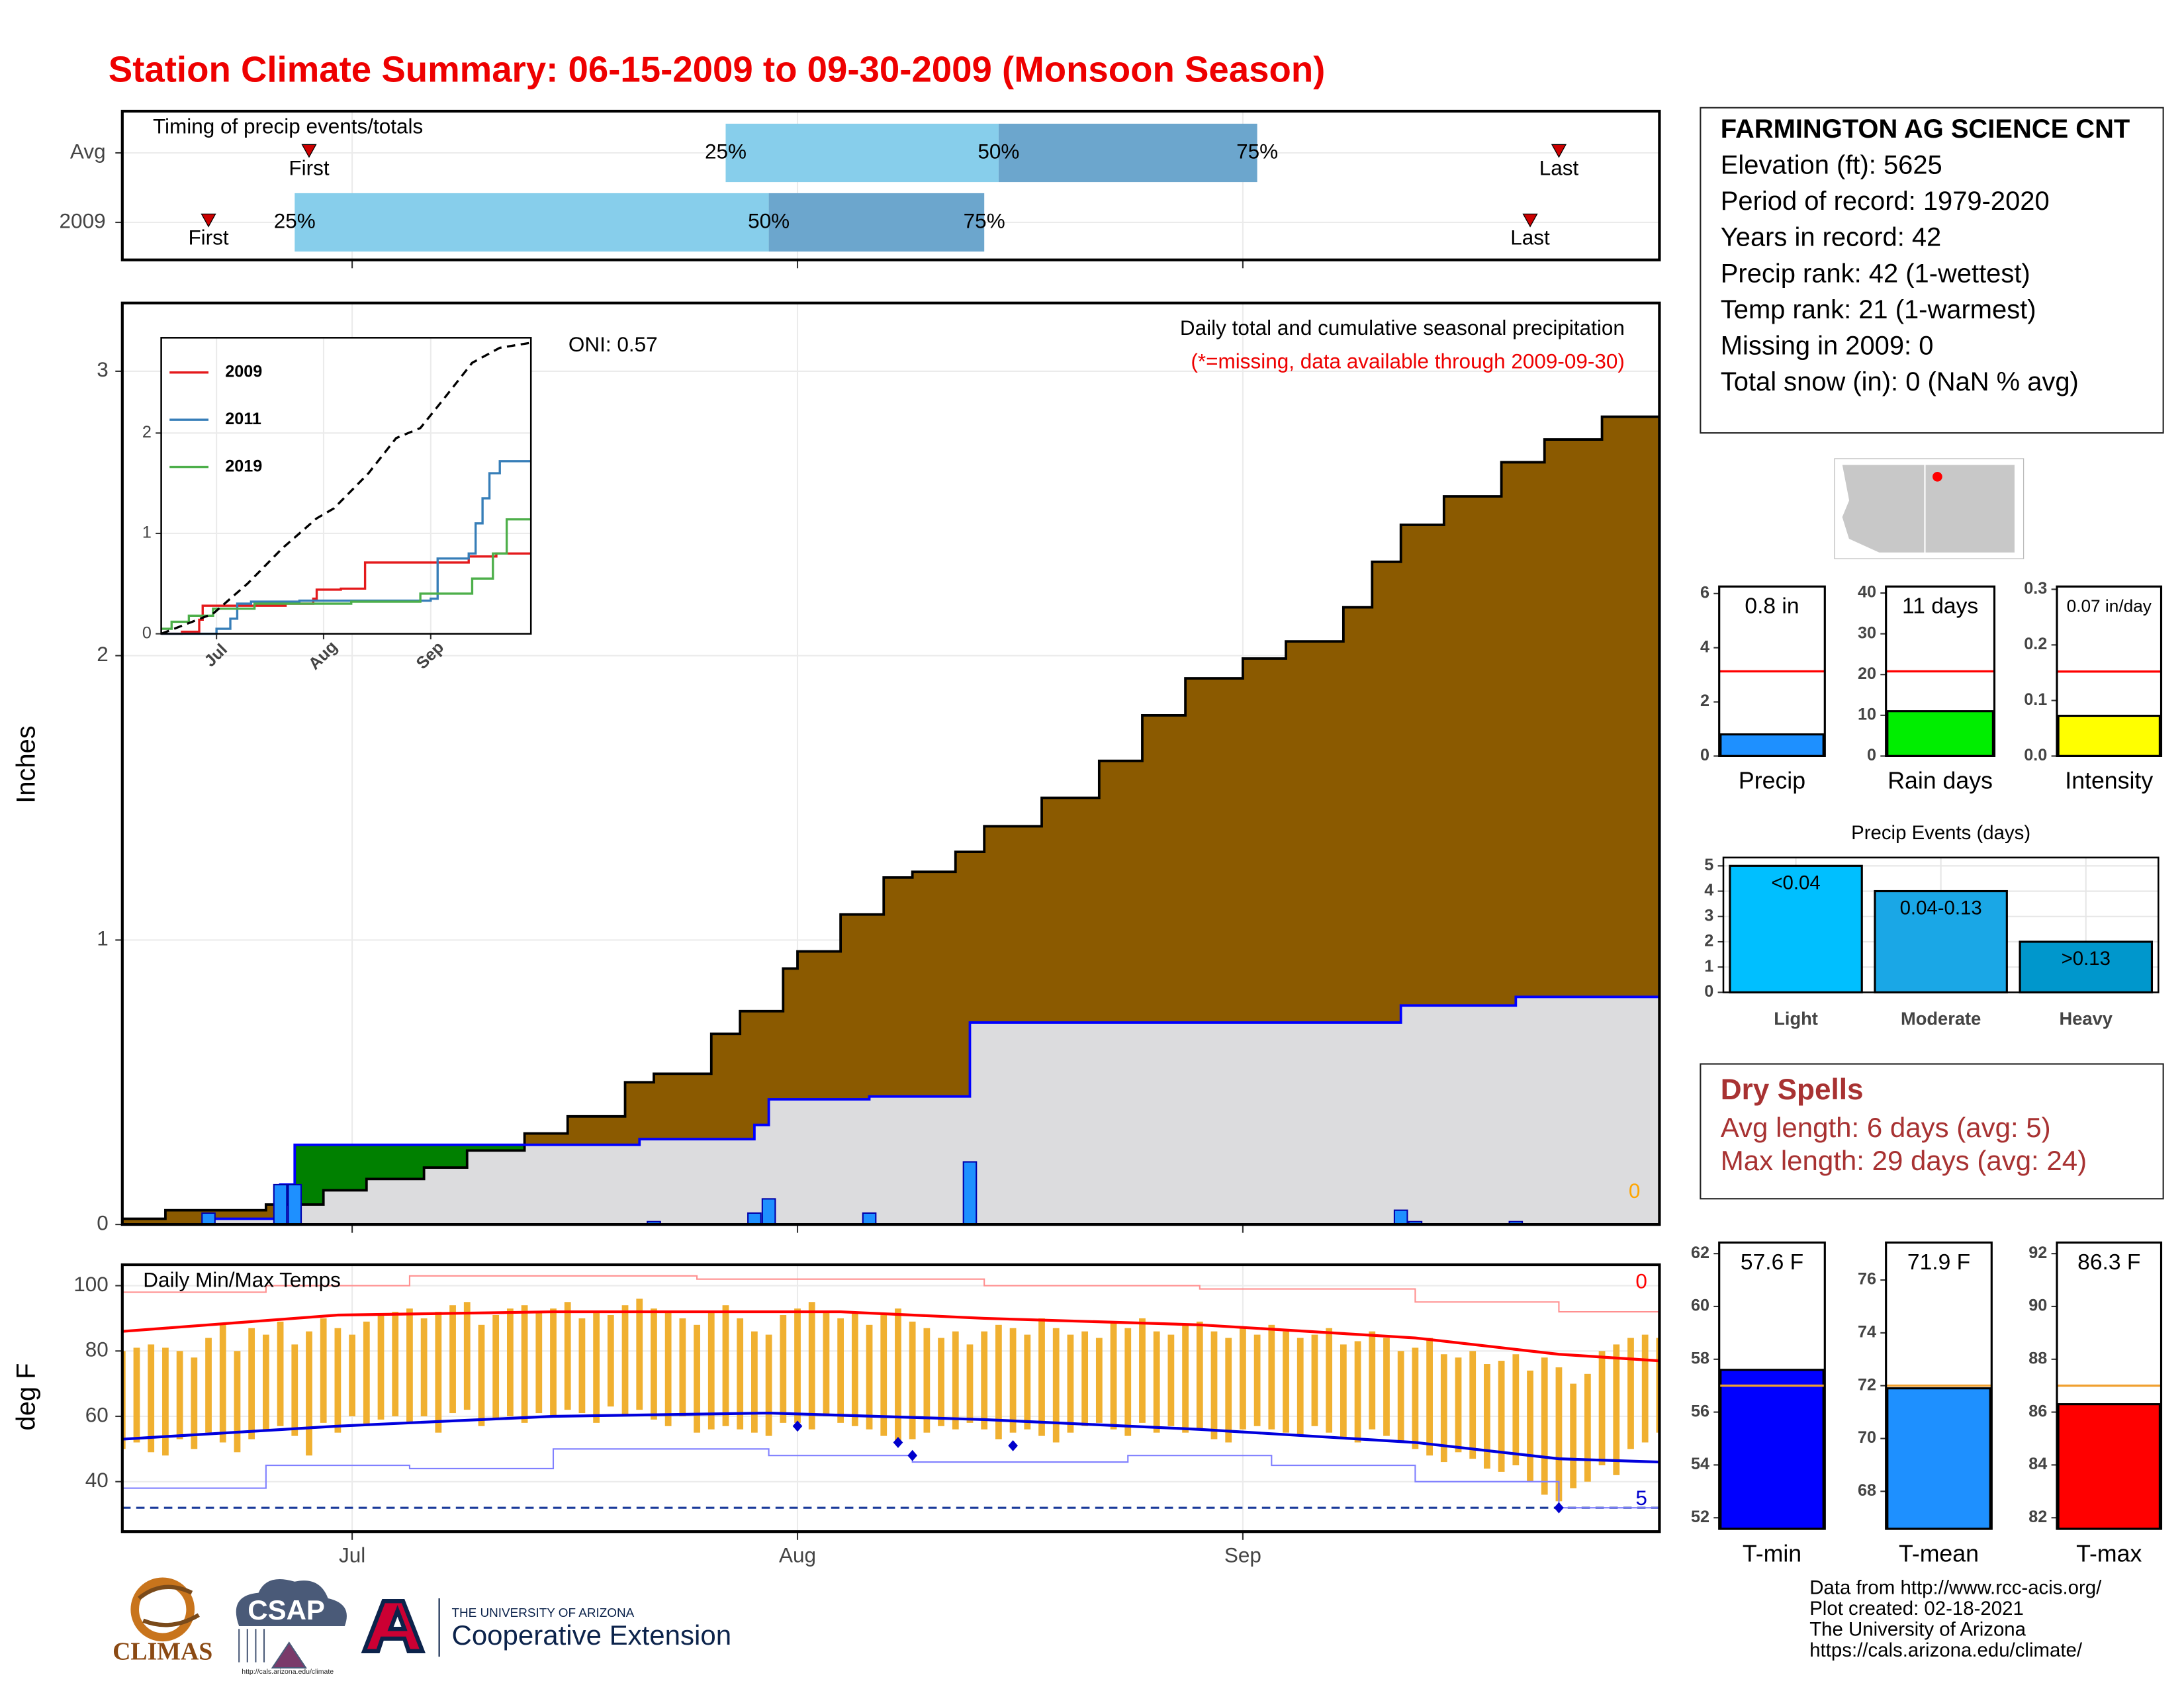  Describe the element at coordinates (2109, 1553) in the screenshot. I see `x-axis-label: T-max` at that location.